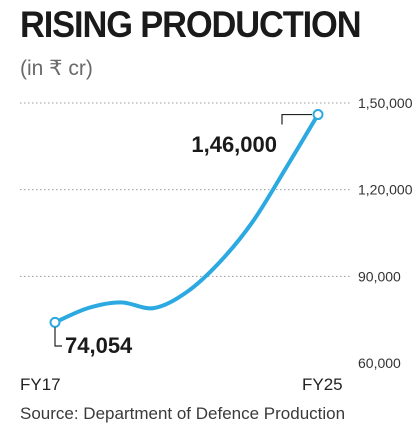 Image resolution: width=420 pixels, height=435 pixels. What do you see at coordinates (385, 103) in the screenshot?
I see `y-tick-label: 1,50,000` at bounding box center [385, 103].